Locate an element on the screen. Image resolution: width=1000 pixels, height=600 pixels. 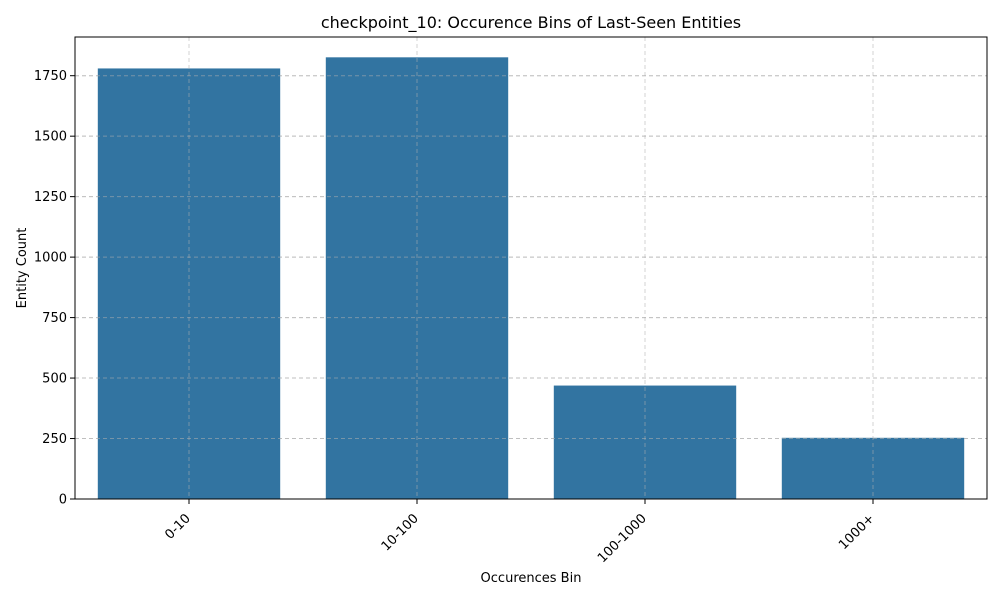
y-tick-label: 250 is located at coordinates (54, 439).